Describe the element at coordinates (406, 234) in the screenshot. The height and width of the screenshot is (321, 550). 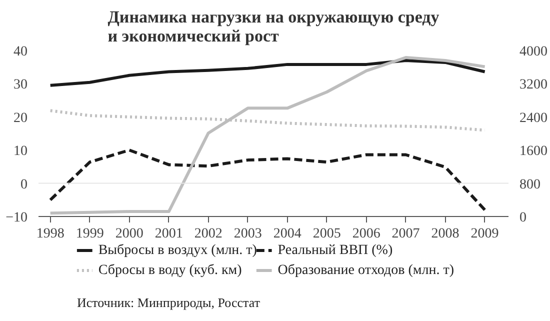
I see `x-tick-label: 2007` at that location.